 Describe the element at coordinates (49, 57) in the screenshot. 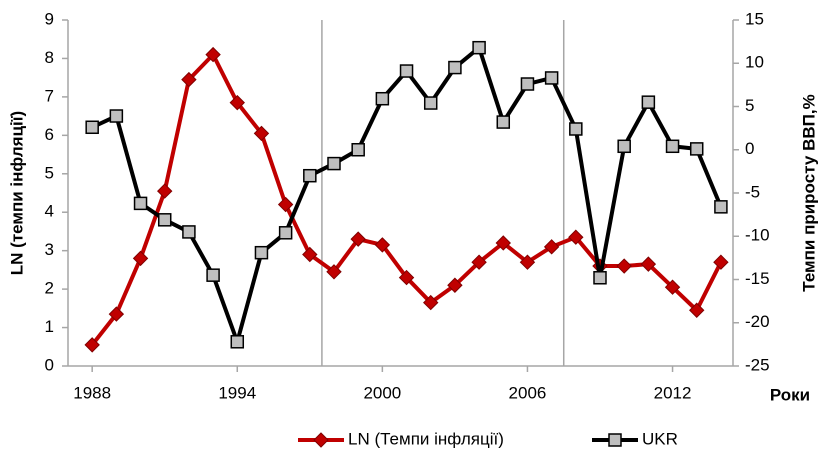

I see `y-tick-label: 8` at that location.